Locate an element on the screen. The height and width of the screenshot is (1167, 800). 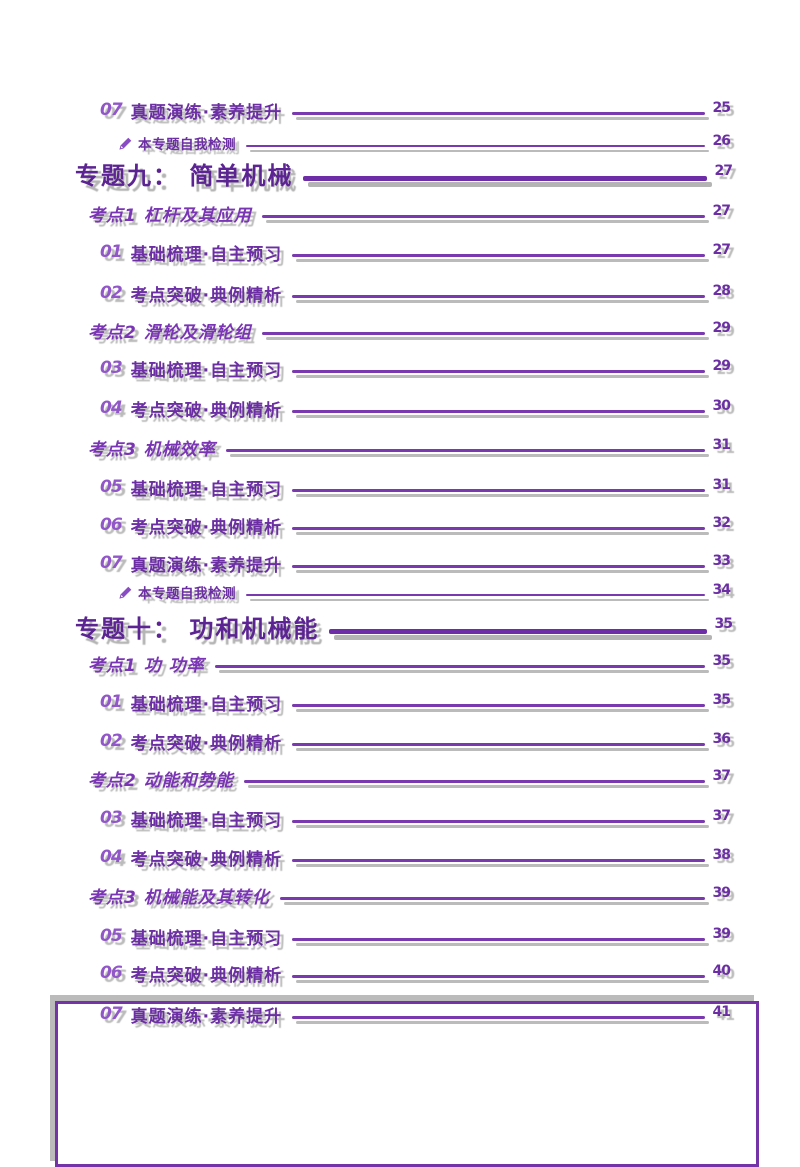
toc-entry: 05 基础梳理·自主预习 39 is located at coordinates (415, 936).